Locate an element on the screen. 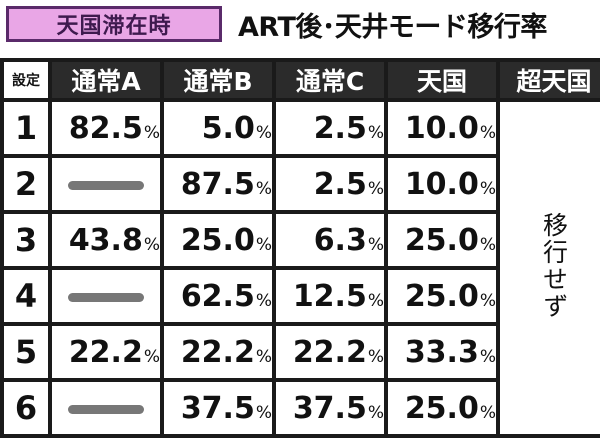  setting-number: 1 is located at coordinates (26, 128).